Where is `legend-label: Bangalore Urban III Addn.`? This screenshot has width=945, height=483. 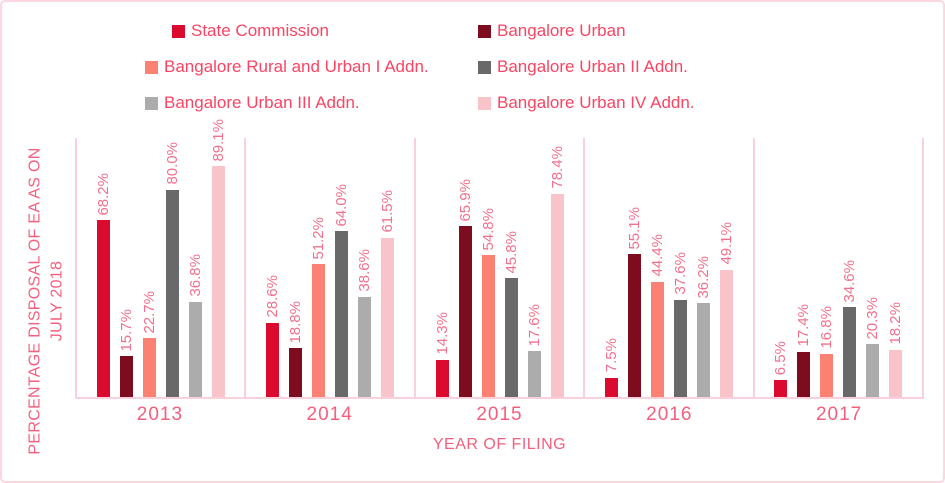
legend-label: Bangalore Urban III Addn. is located at coordinates (262, 102).